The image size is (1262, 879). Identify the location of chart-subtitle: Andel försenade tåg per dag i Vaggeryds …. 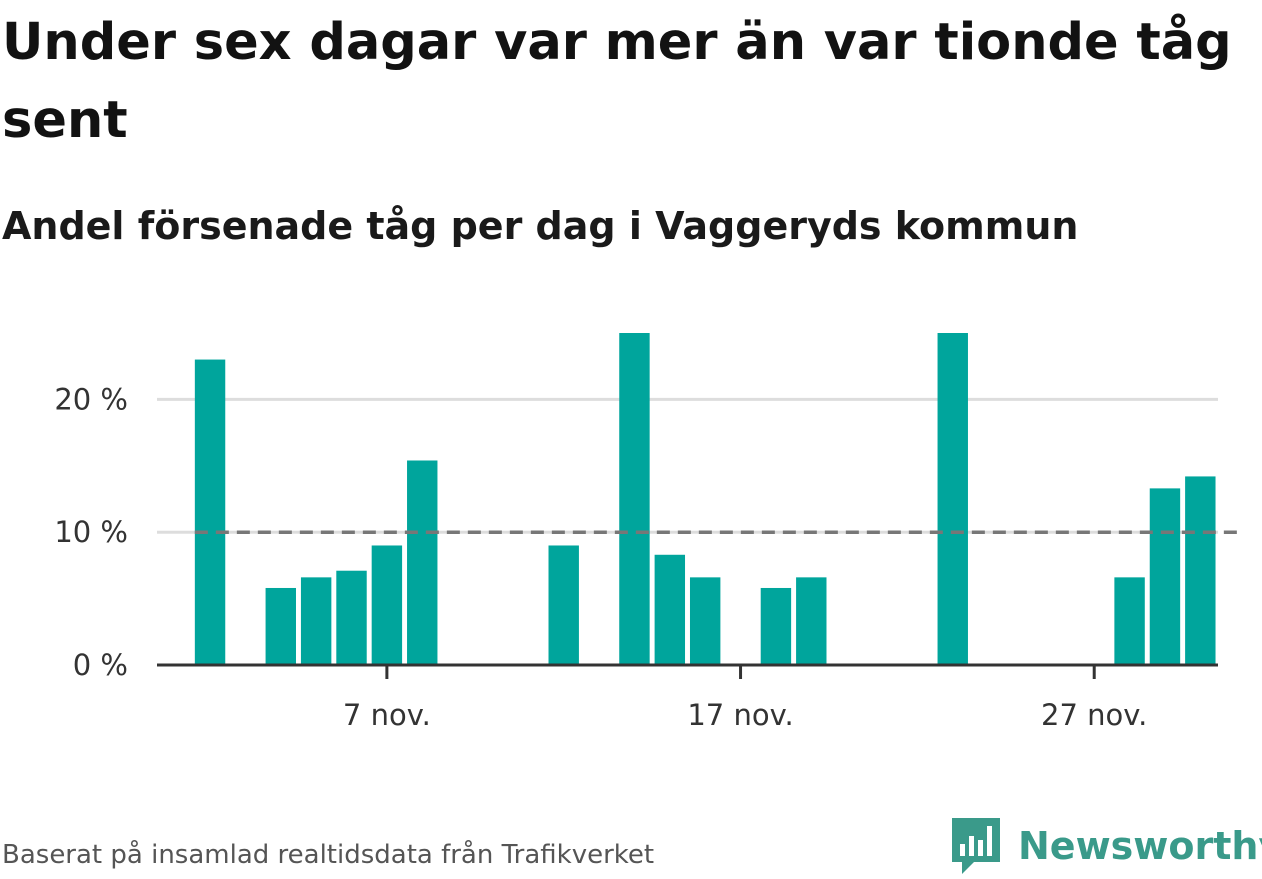
(540, 226).